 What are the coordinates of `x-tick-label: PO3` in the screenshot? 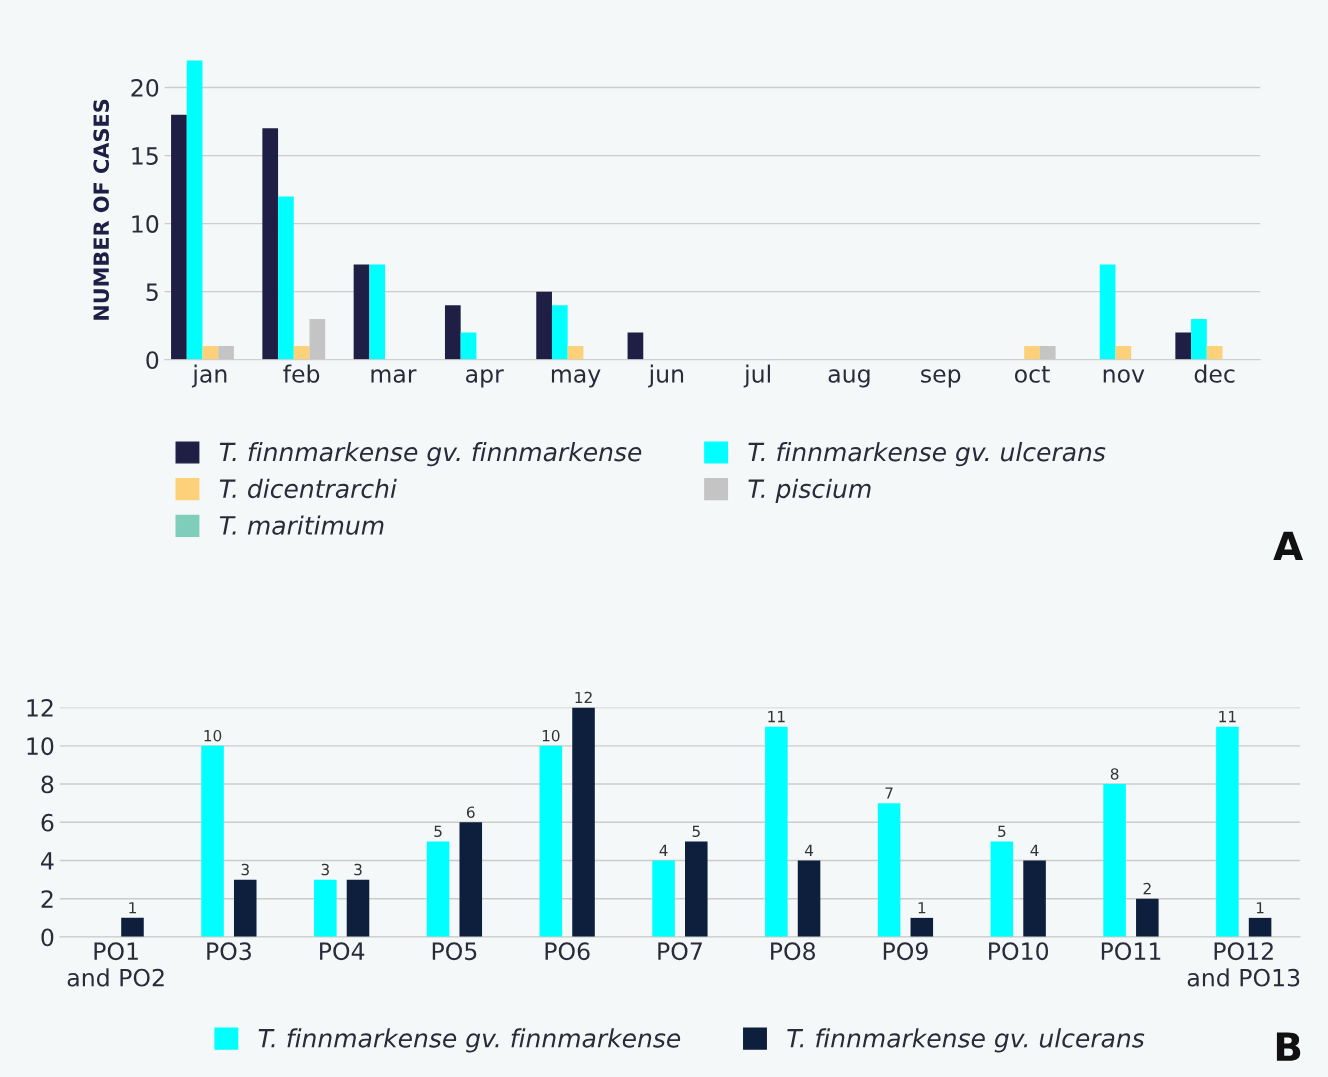 It's located at (229, 951).